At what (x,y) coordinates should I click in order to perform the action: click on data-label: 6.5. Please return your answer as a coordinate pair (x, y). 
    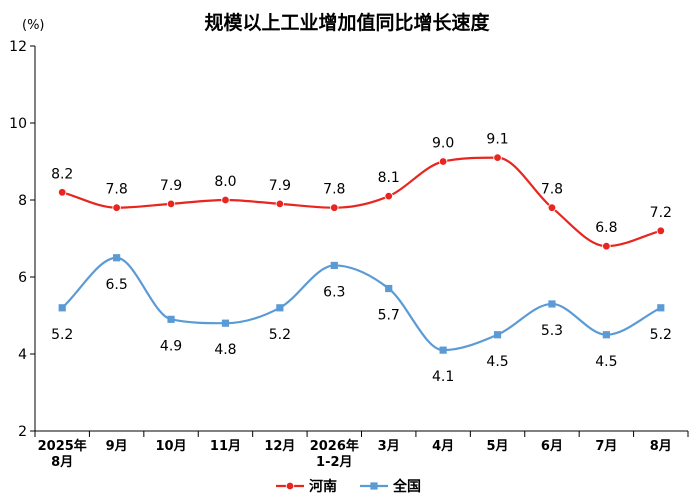
    Looking at the image, I should click on (116, 285).